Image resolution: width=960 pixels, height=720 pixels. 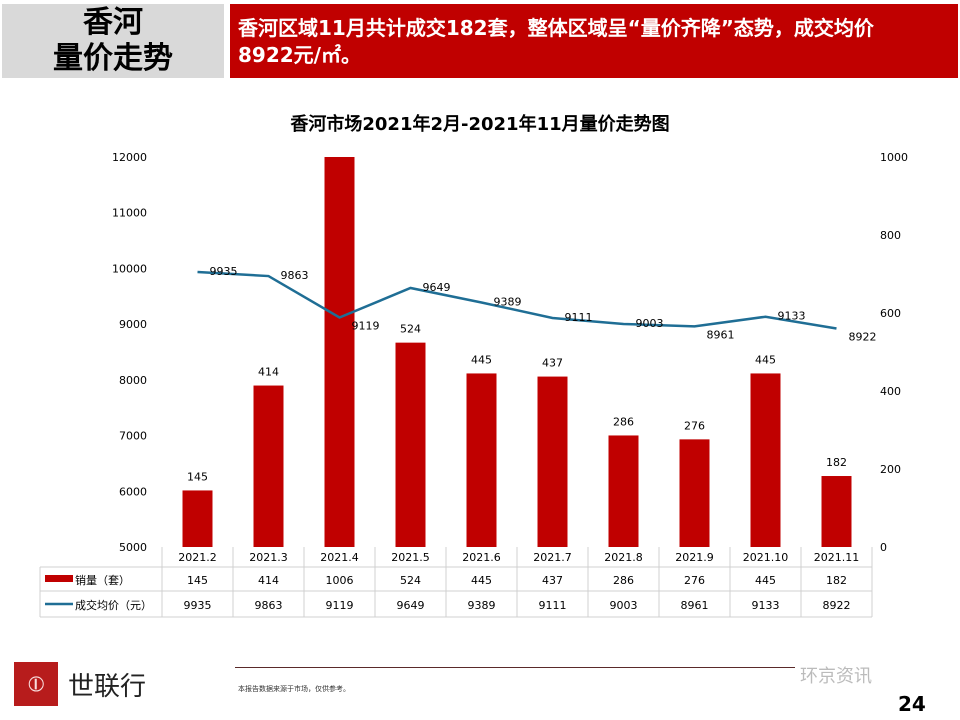 I want to click on table-cell-sales: 145, so click(x=197, y=580).